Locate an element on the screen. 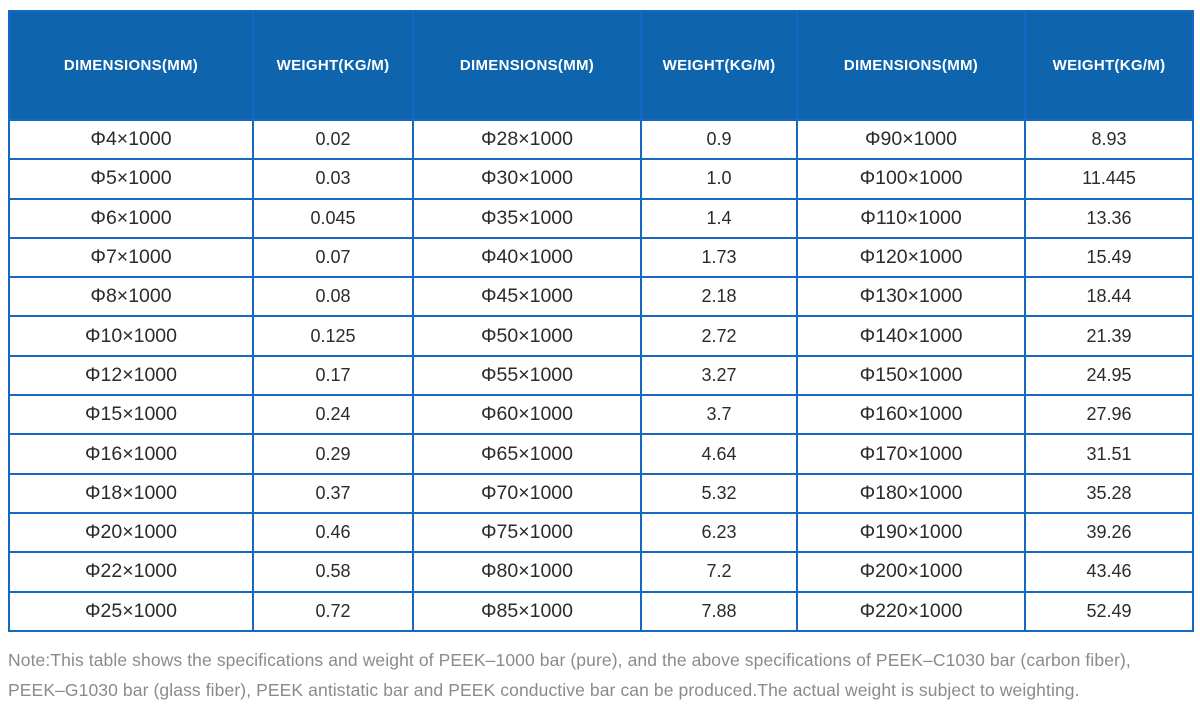  weight-cell: 6.23 is located at coordinates (719, 532).